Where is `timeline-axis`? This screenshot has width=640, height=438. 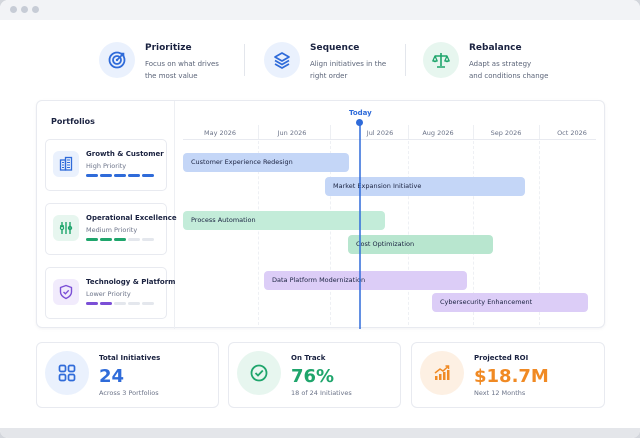 timeline-axis is located at coordinates (389, 139).